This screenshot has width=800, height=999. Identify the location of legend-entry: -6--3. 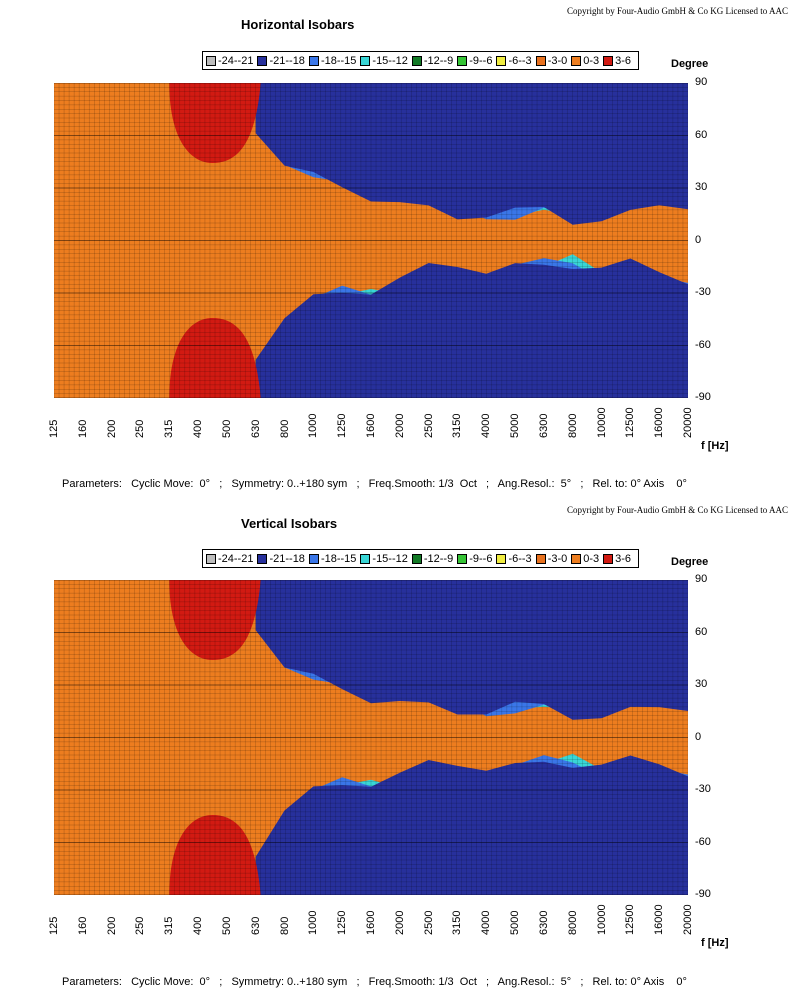
(514, 558).